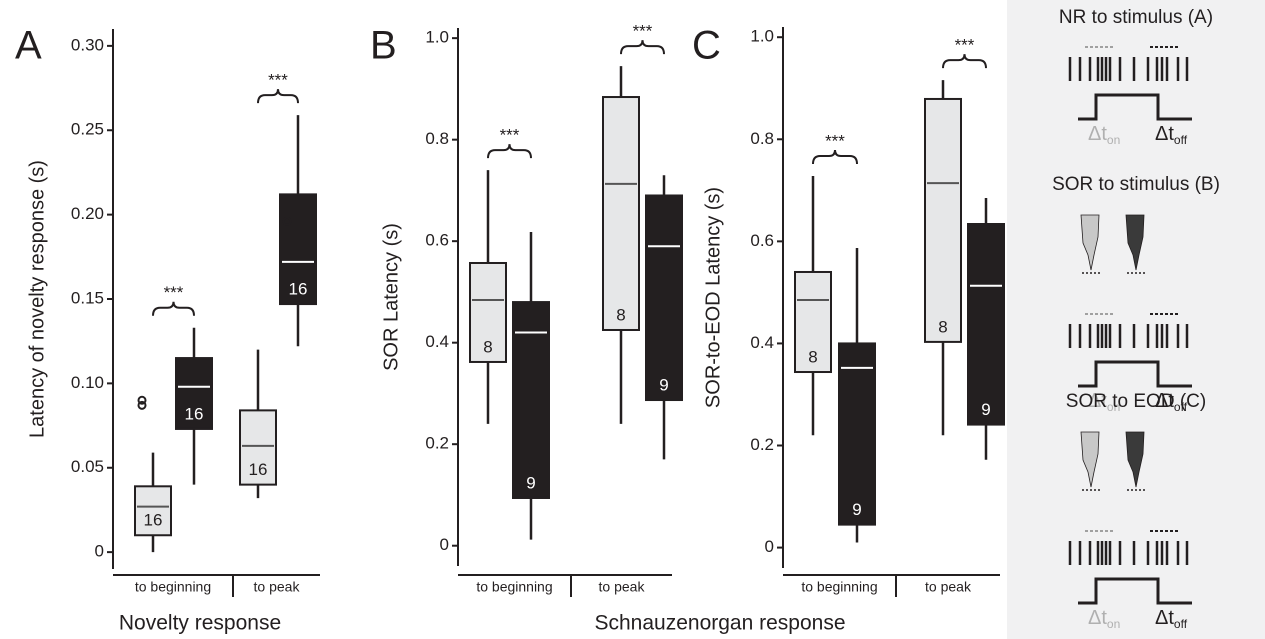 This screenshot has width=1265, height=639. I want to click on y-tick-label: 0.15, so click(87, 297).